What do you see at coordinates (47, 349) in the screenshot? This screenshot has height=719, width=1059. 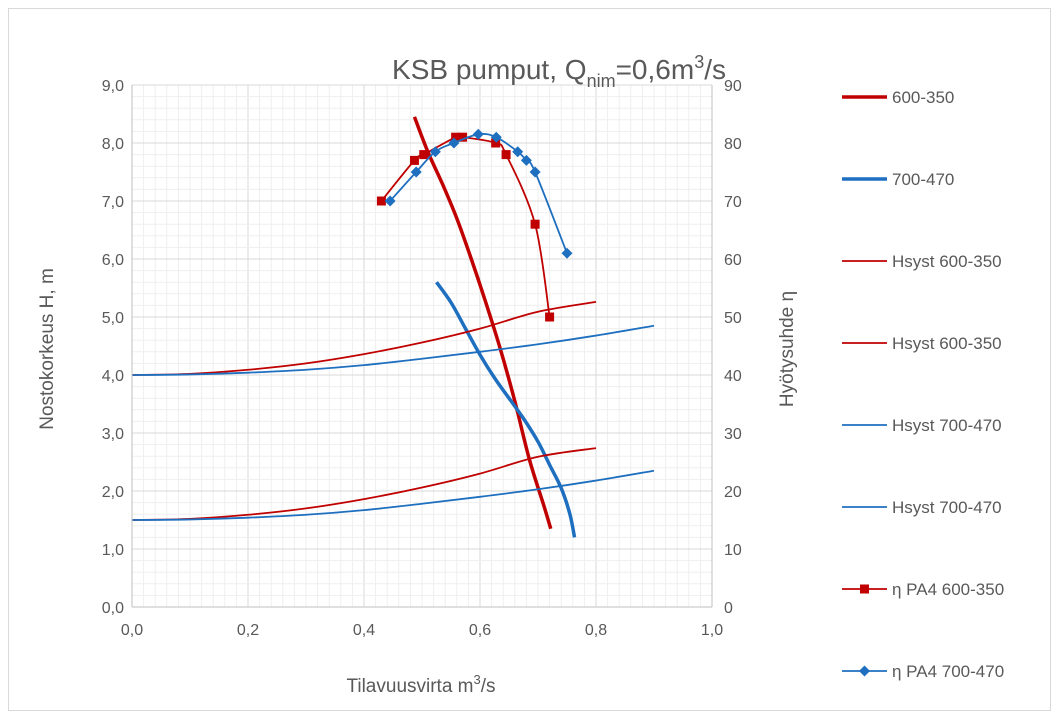 I see `y-axis-title: Nostokorkeus H, m` at bounding box center [47, 349].